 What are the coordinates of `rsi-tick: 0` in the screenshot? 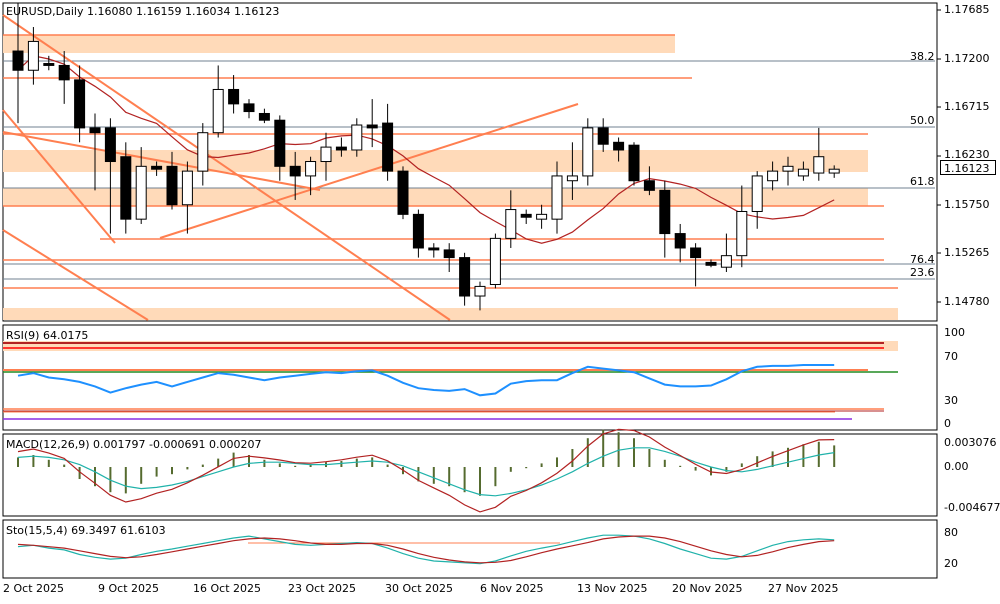 It's located at (947, 423).